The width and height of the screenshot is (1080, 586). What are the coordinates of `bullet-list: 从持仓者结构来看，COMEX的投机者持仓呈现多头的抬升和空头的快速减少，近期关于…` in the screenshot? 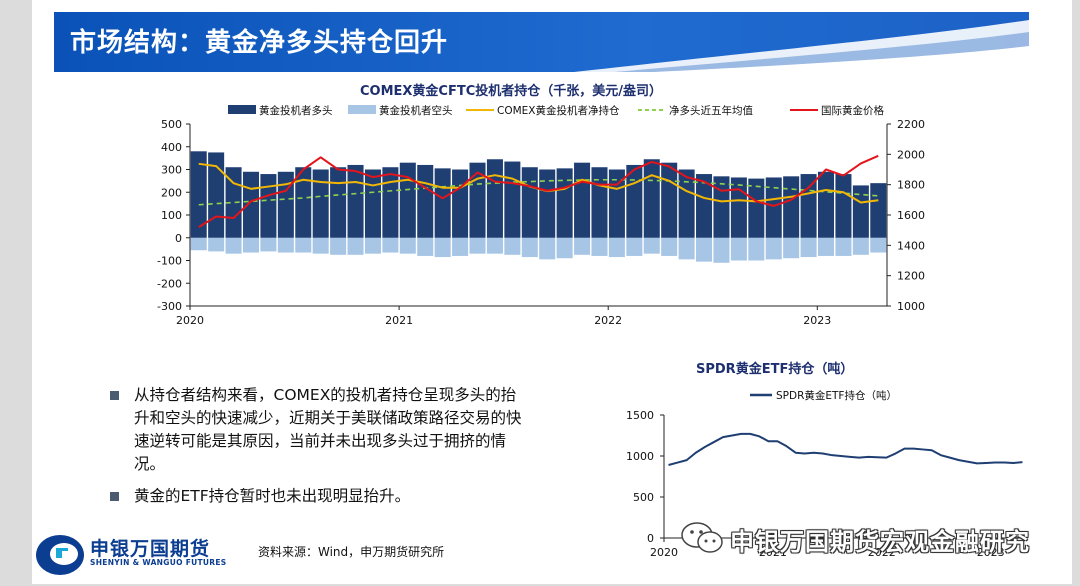 It's located at (318, 450).